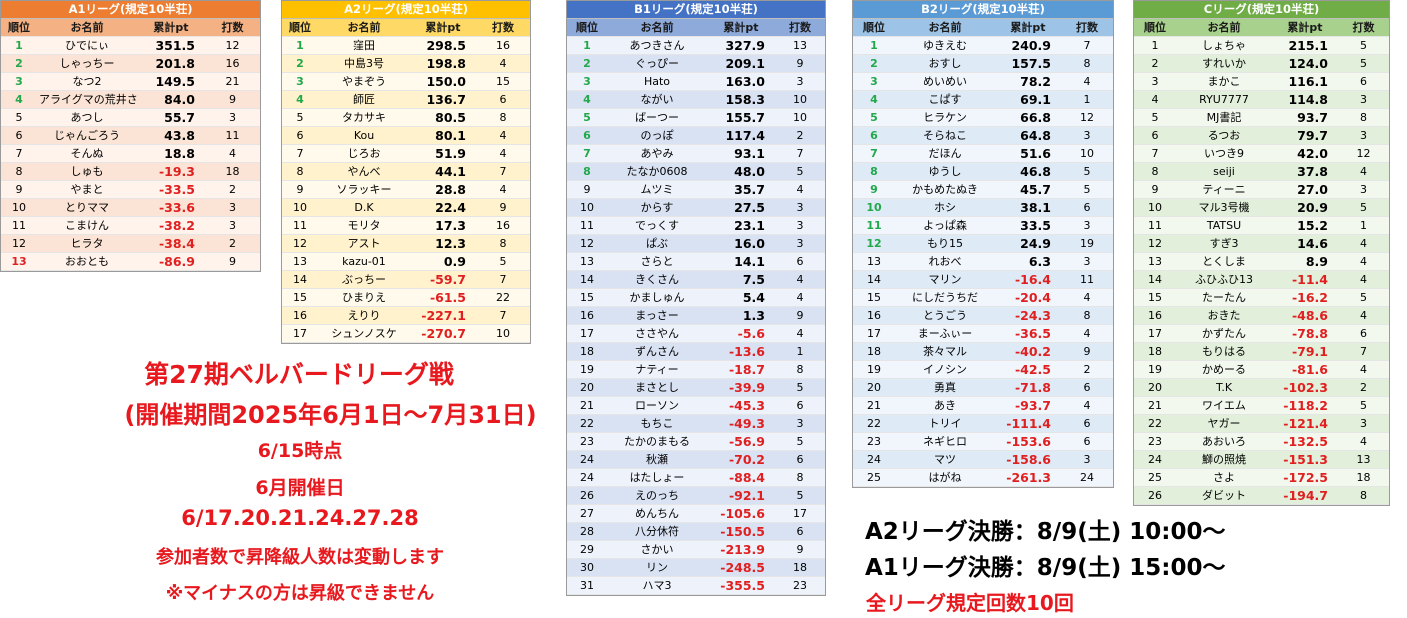  I want to click on rank-cell: 21, so click(1155, 405).